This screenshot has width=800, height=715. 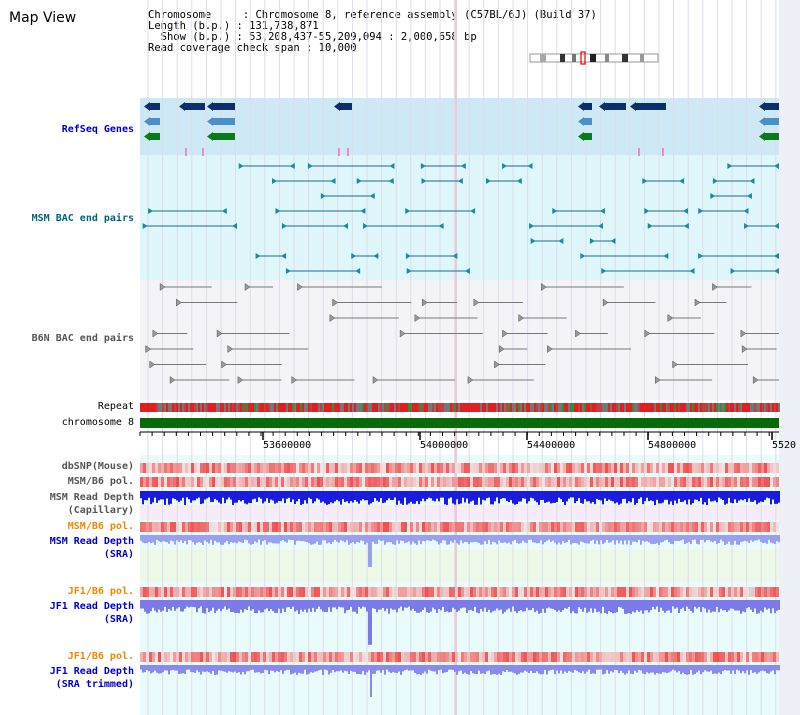 What do you see at coordinates (100, 591) in the screenshot?
I see `track-label-jf1-b6-pol: JF1/B6 pol.` at bounding box center [100, 591].